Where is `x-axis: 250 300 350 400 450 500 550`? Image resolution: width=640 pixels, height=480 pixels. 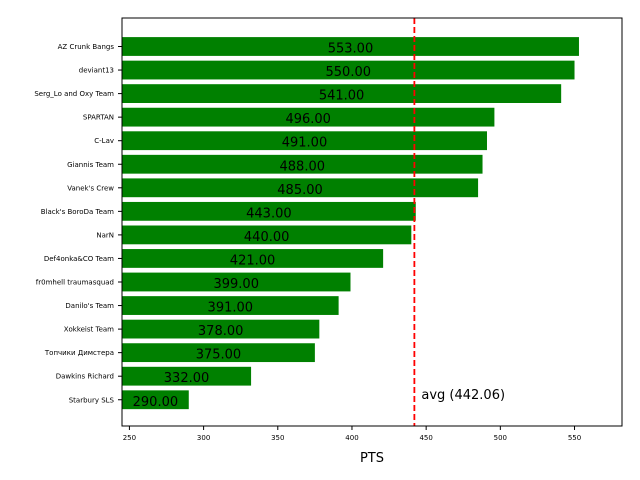 x-axis: 250 300 350 400 450 500 550 is located at coordinates (352, 434).